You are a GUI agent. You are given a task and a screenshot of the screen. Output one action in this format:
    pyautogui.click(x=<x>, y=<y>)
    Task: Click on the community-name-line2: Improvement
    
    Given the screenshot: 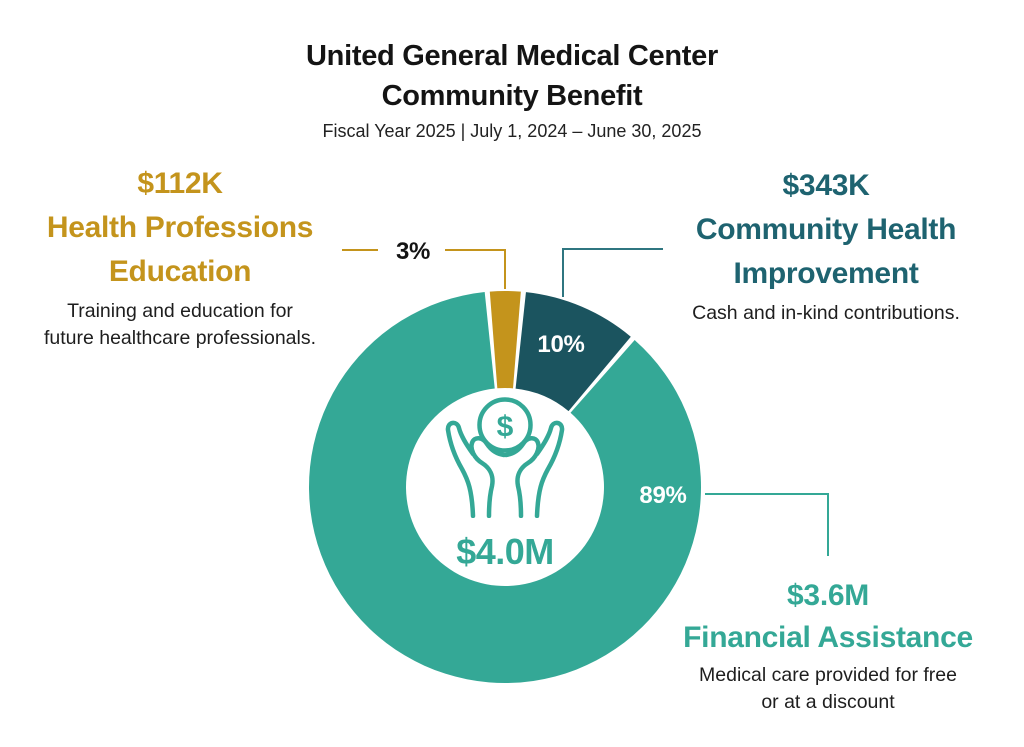 What is the action you would take?
    pyautogui.click(x=826, y=273)
    